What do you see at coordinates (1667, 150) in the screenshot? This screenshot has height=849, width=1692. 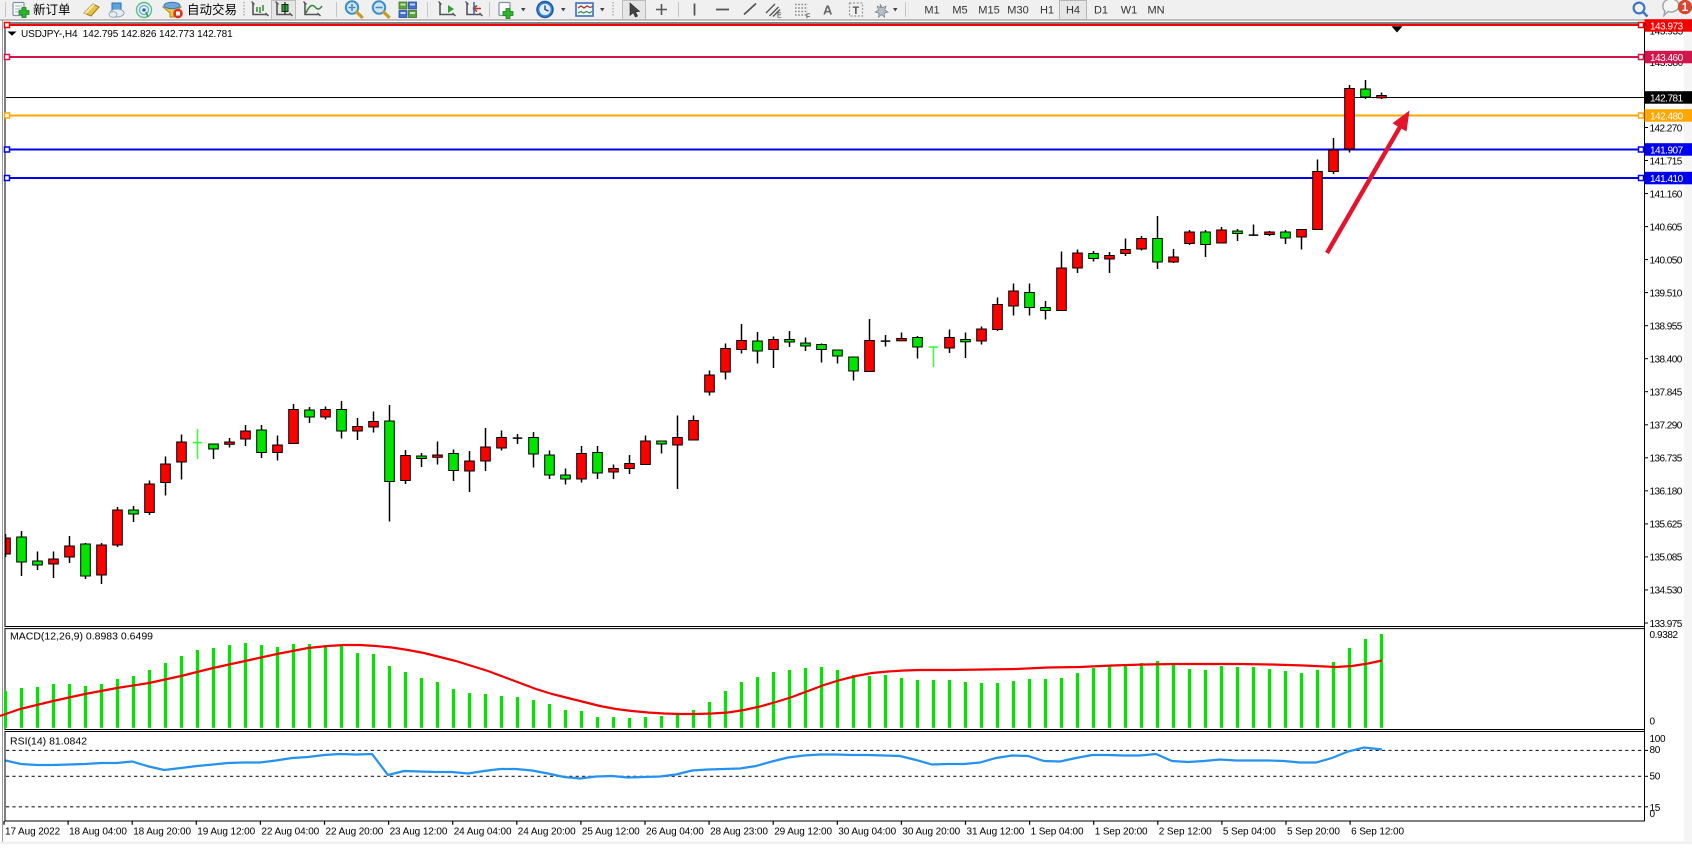 I see `svg-text: 141.907` at bounding box center [1667, 150].